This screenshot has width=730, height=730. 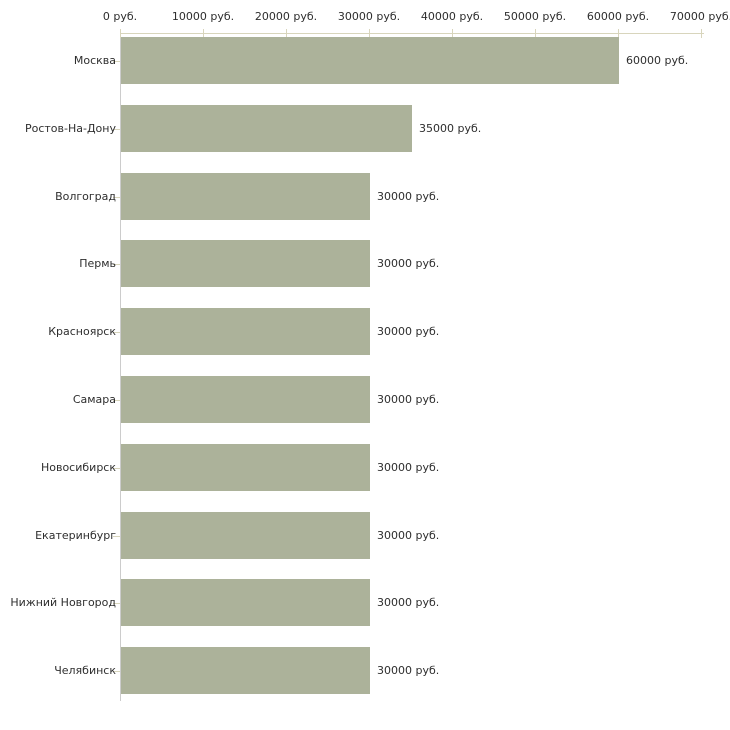 What do you see at coordinates (657, 60) in the screenshot?
I see `value-label: 60000 руб.` at bounding box center [657, 60].